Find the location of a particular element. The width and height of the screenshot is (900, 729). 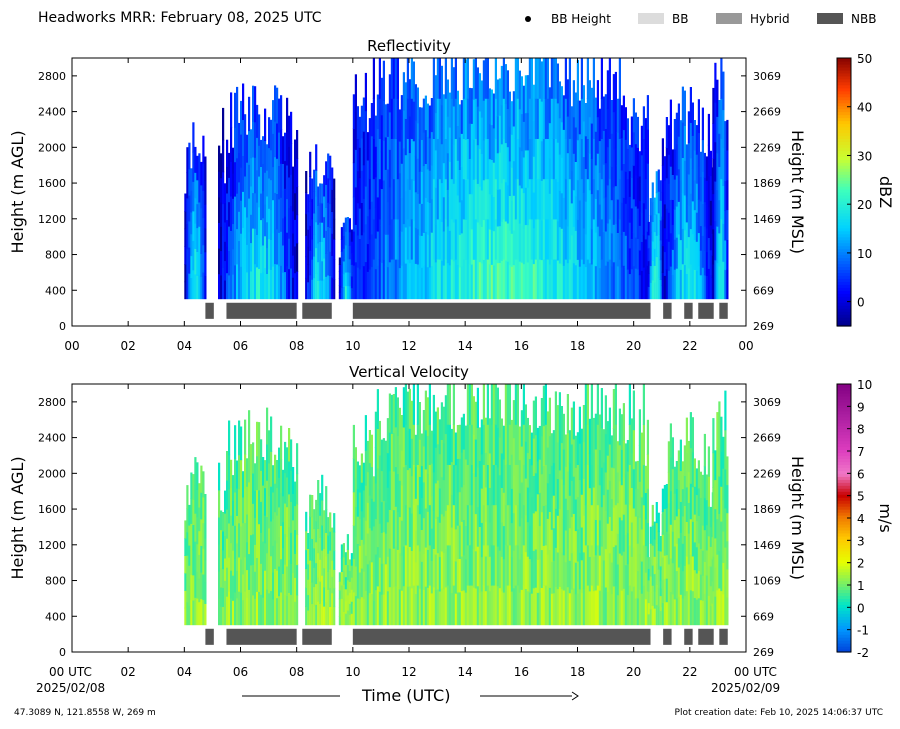

chart-title: Reflectivity is located at coordinates (409, 46).